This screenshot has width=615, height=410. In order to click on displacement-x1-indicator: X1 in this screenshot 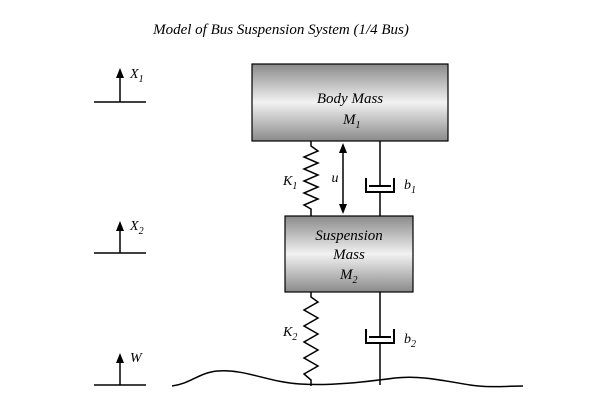, I will do `click(120, 85)`.